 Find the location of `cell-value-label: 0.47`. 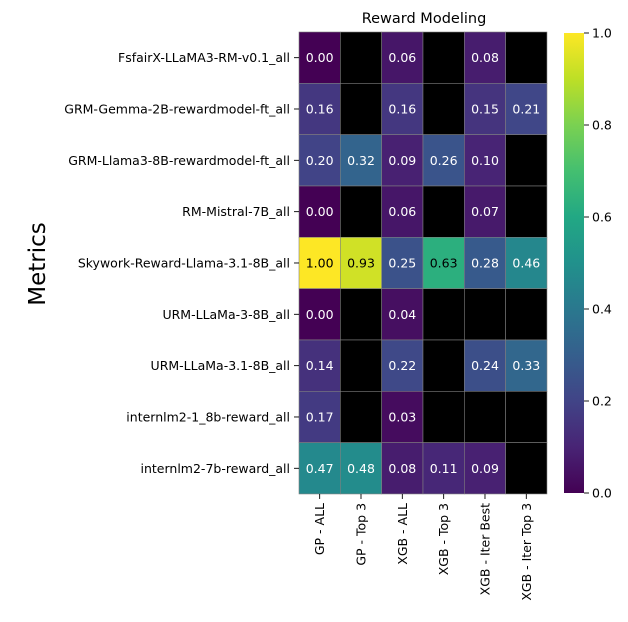

cell-value-label: 0.47 is located at coordinates (320, 468).